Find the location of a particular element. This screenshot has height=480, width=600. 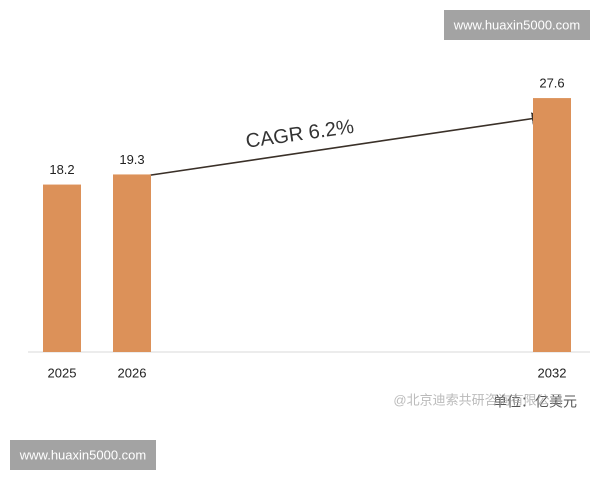

data-label: 18.2 is located at coordinates (61, 169).